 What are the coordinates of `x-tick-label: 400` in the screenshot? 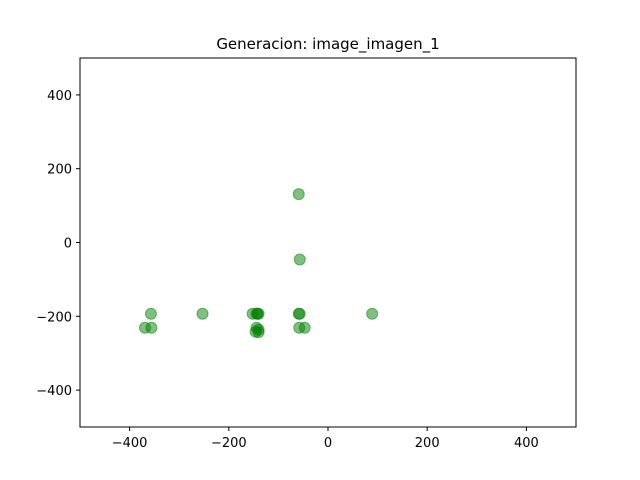 It's located at (526, 443).